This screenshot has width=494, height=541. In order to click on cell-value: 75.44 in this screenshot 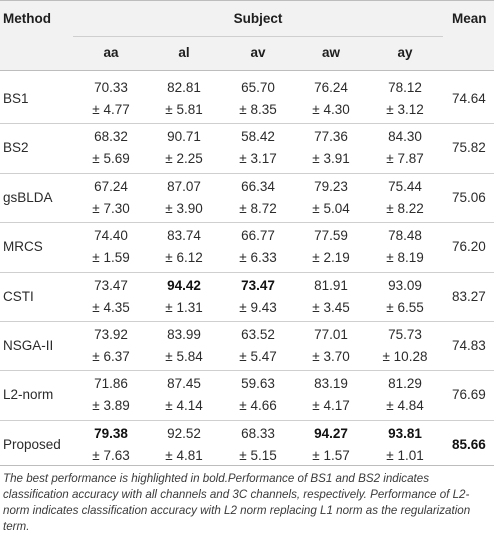, I will do `click(405, 186)`.